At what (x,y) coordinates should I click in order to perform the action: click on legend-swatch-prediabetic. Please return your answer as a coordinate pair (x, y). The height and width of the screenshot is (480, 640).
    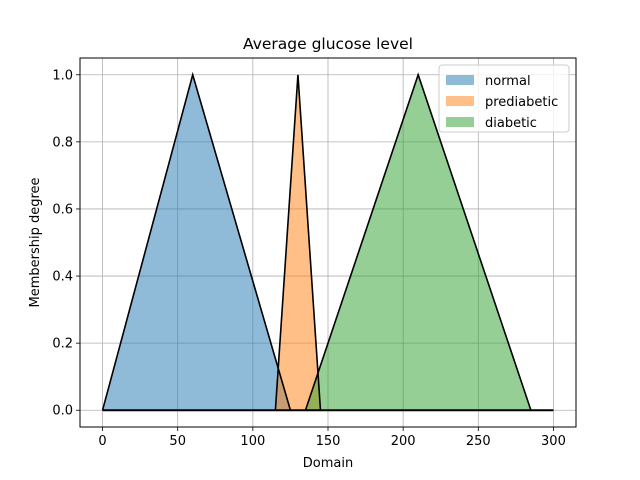
    Looking at the image, I should click on (460, 101).